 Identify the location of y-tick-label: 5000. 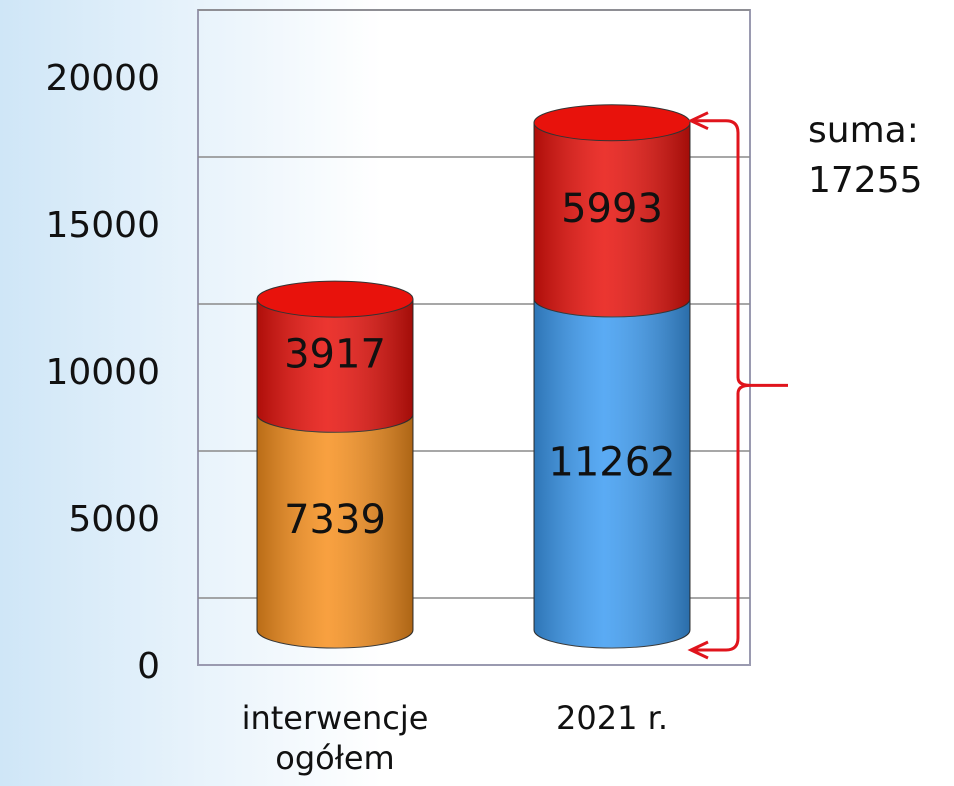
(114, 519).